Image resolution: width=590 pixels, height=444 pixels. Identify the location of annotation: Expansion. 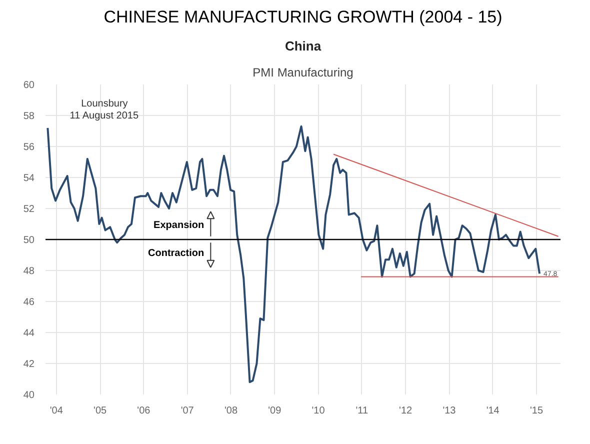
(179, 226).